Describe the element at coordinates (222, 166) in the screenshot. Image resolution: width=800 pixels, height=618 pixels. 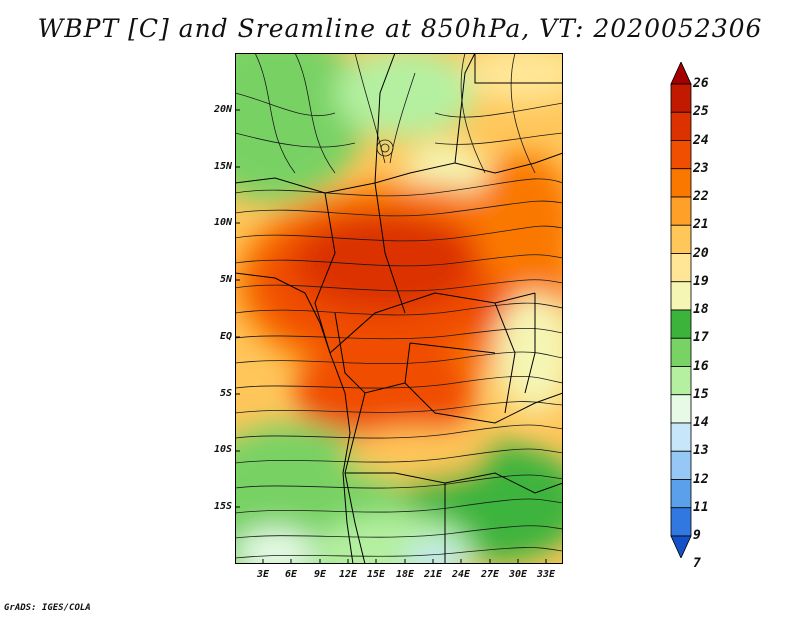
I see `y-label-15n: 15N` at that location.